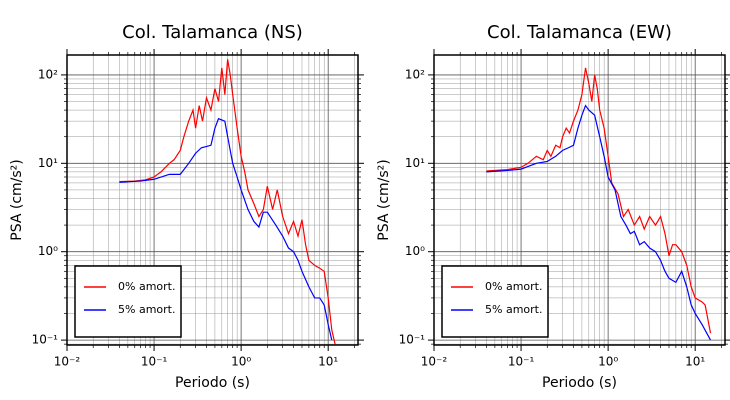  Describe the element at coordinates (579, 32) in the screenshot. I see `chart-title: Col. Talamanca (EW)` at that location.